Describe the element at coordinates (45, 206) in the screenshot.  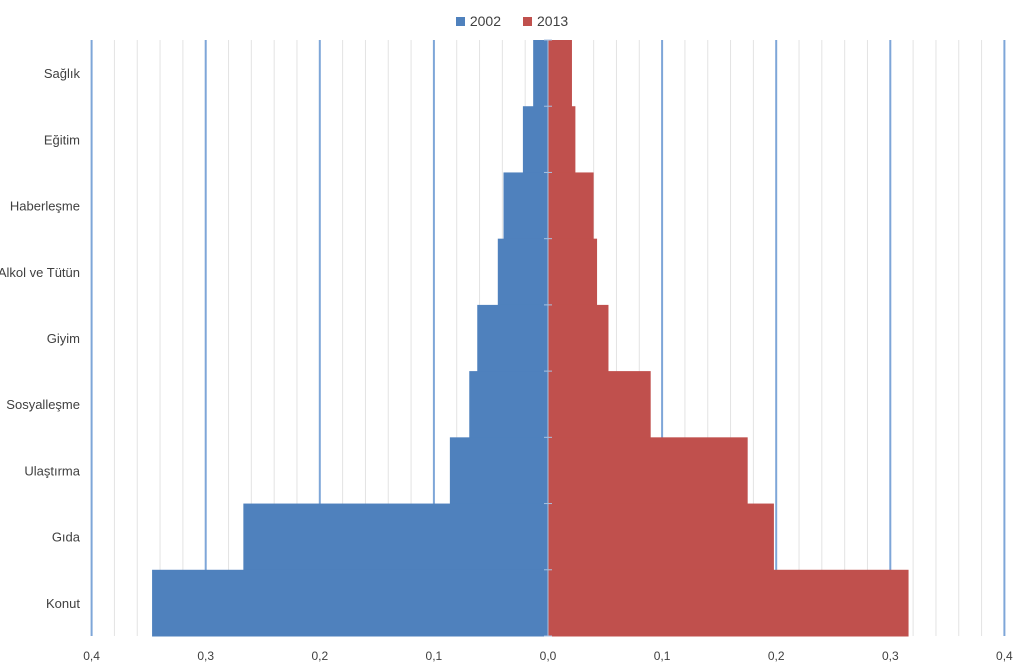
I see `category-label: Haberleşme` at that location.